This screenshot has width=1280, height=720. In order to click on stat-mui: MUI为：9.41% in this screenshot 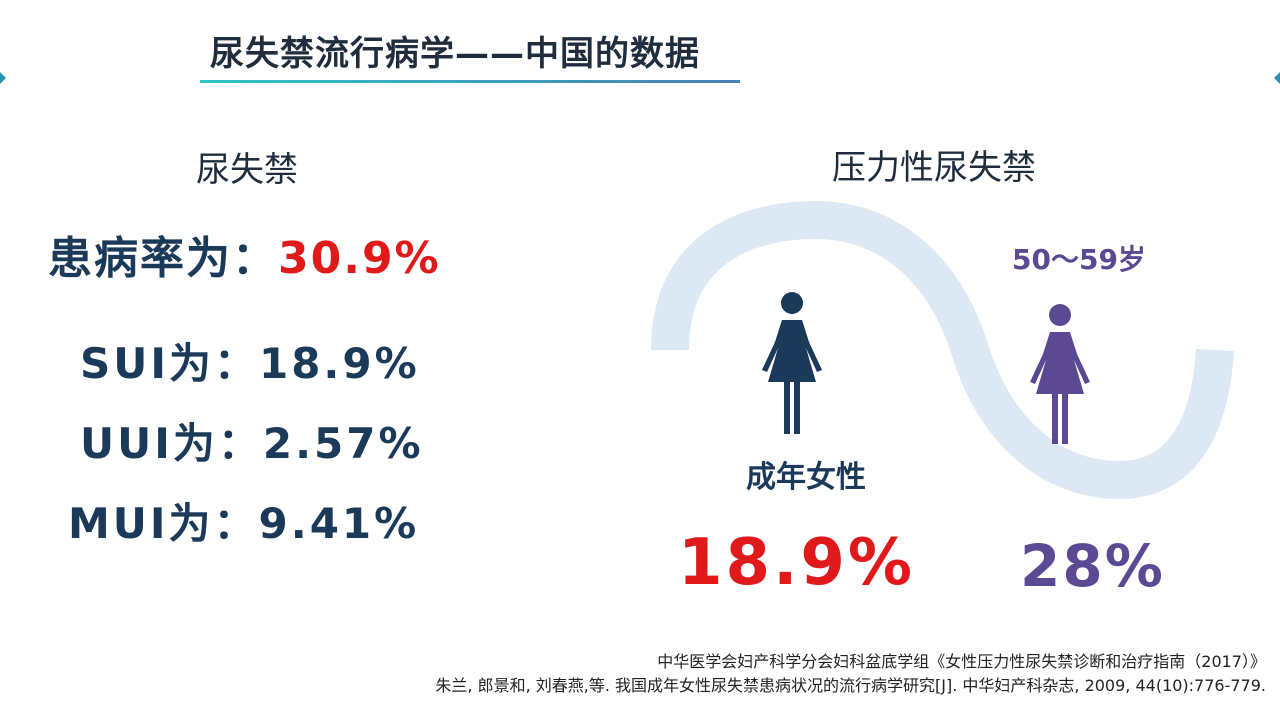, I will do `click(243, 520)`.